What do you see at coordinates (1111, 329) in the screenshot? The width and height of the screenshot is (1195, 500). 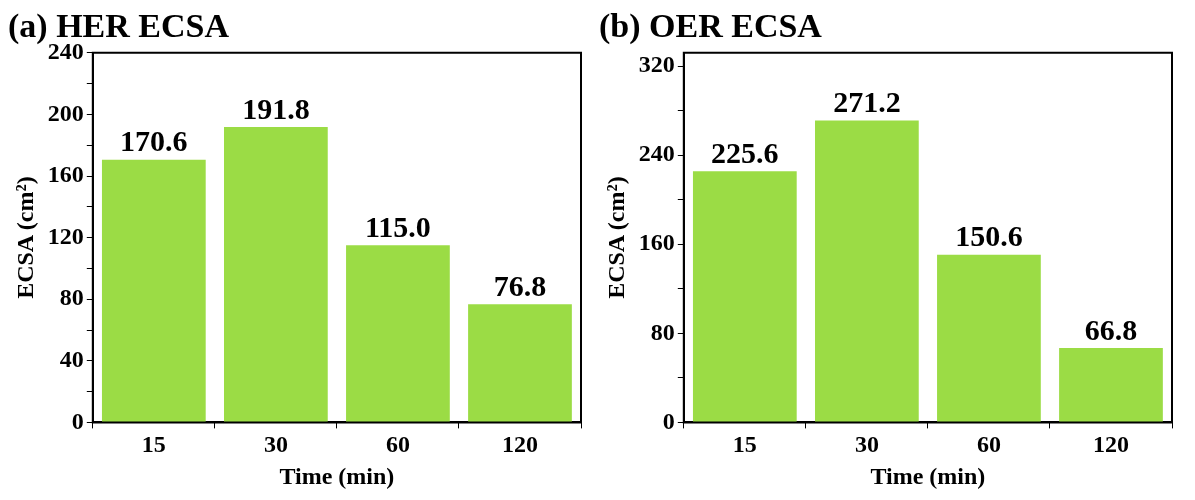 I see `data-label: 66.8` at bounding box center [1111, 329].